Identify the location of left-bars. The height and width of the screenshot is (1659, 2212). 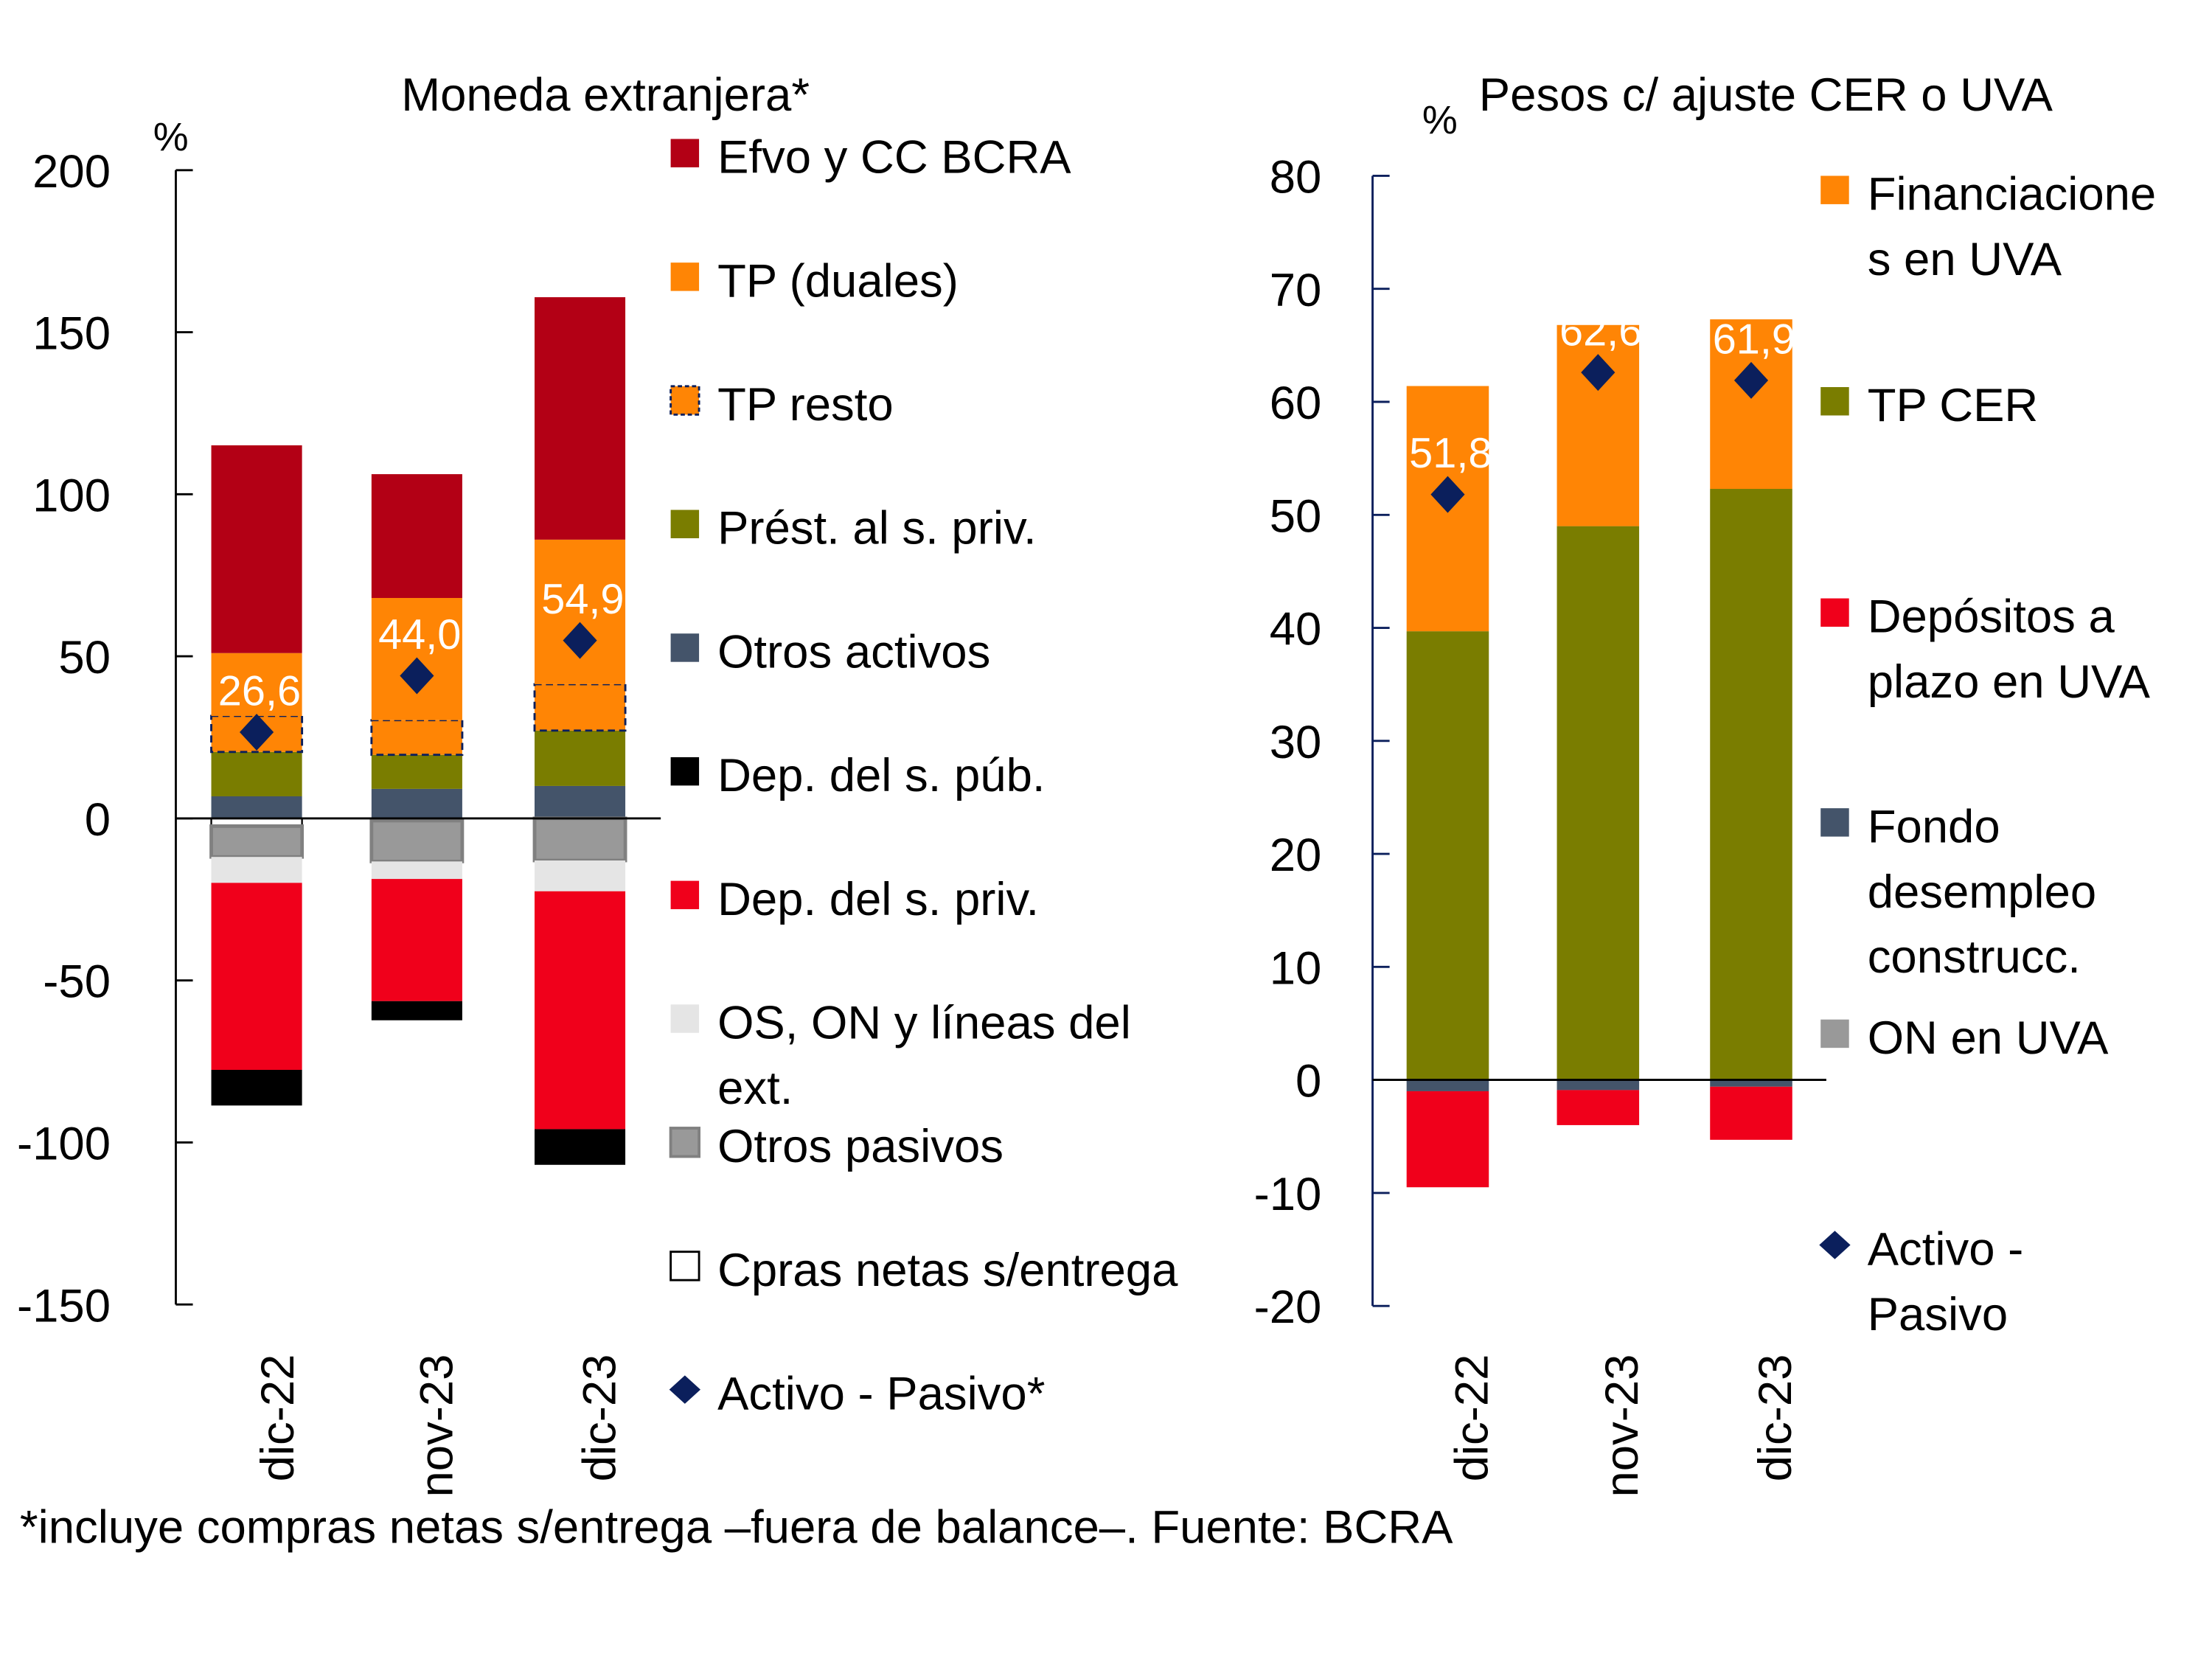
(418, 731).